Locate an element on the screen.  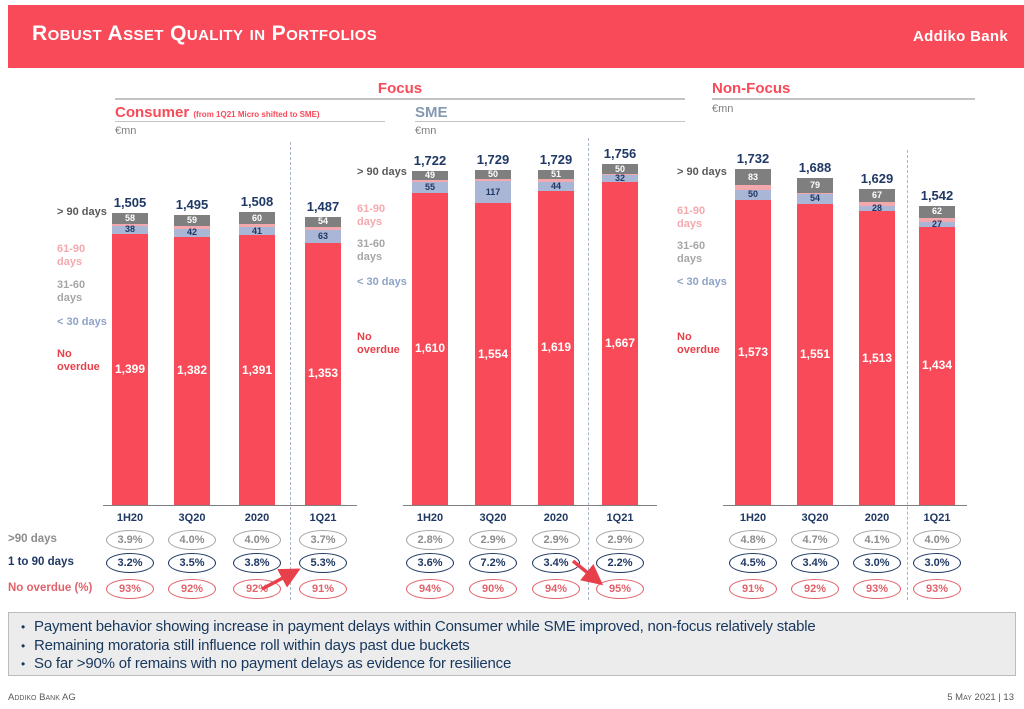
bar-value-label: 1,551 is located at coordinates (815, 354).